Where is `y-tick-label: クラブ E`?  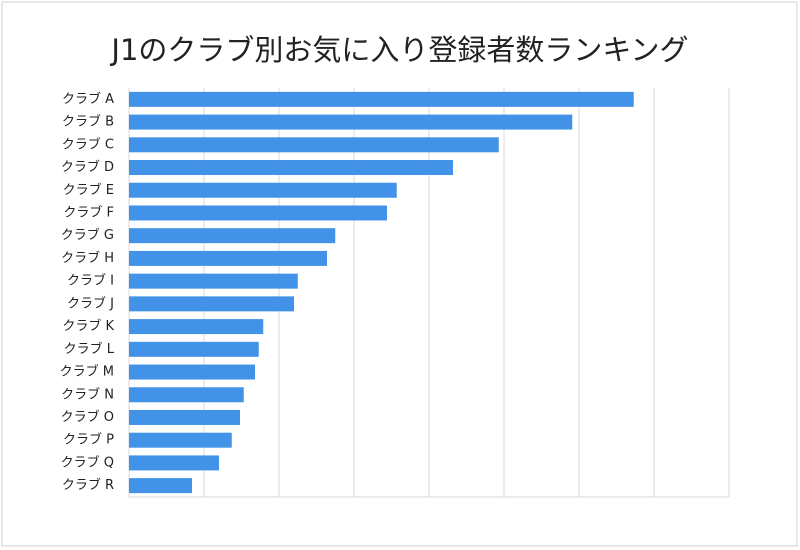
y-tick-label: クラブ E is located at coordinates (88, 190).